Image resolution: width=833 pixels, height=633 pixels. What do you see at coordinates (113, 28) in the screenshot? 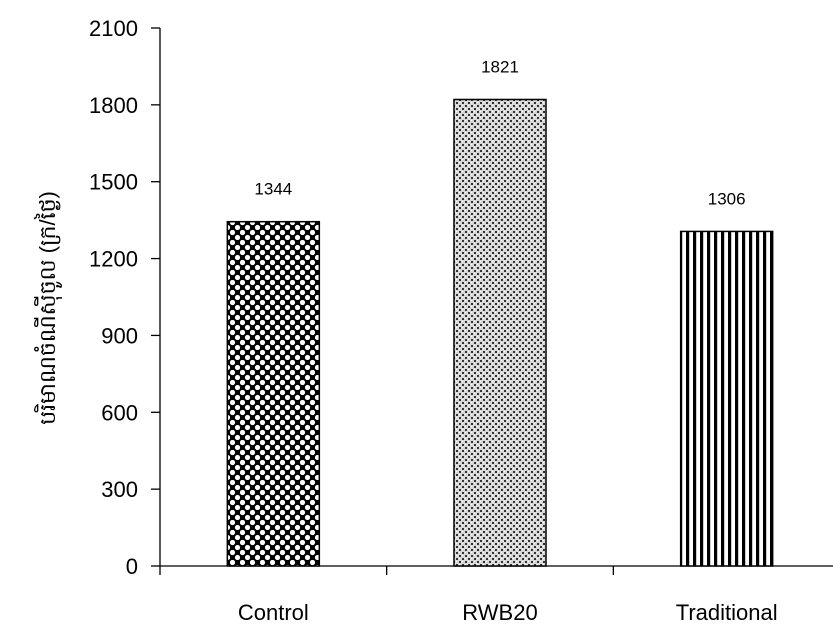
I see `y-tick-label: 2100` at bounding box center [113, 28].